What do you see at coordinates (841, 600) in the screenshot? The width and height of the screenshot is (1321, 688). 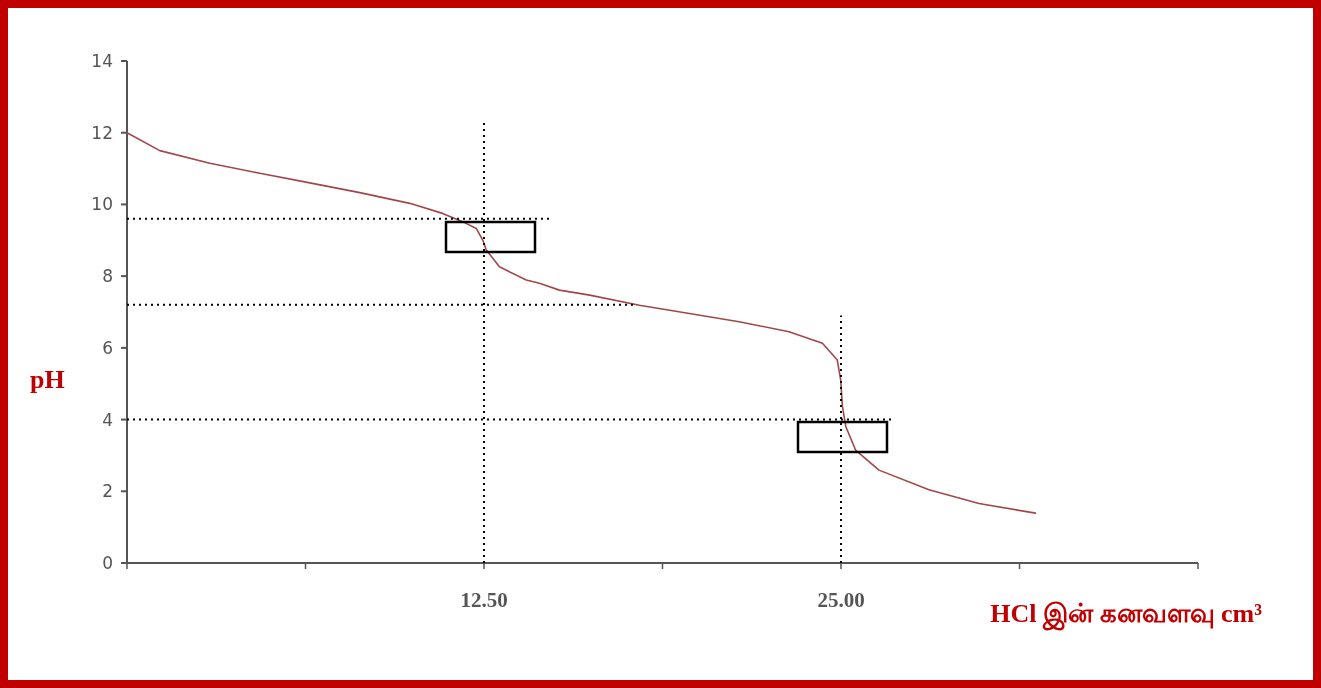 I see `x-tick-label: 25.00` at bounding box center [841, 600].